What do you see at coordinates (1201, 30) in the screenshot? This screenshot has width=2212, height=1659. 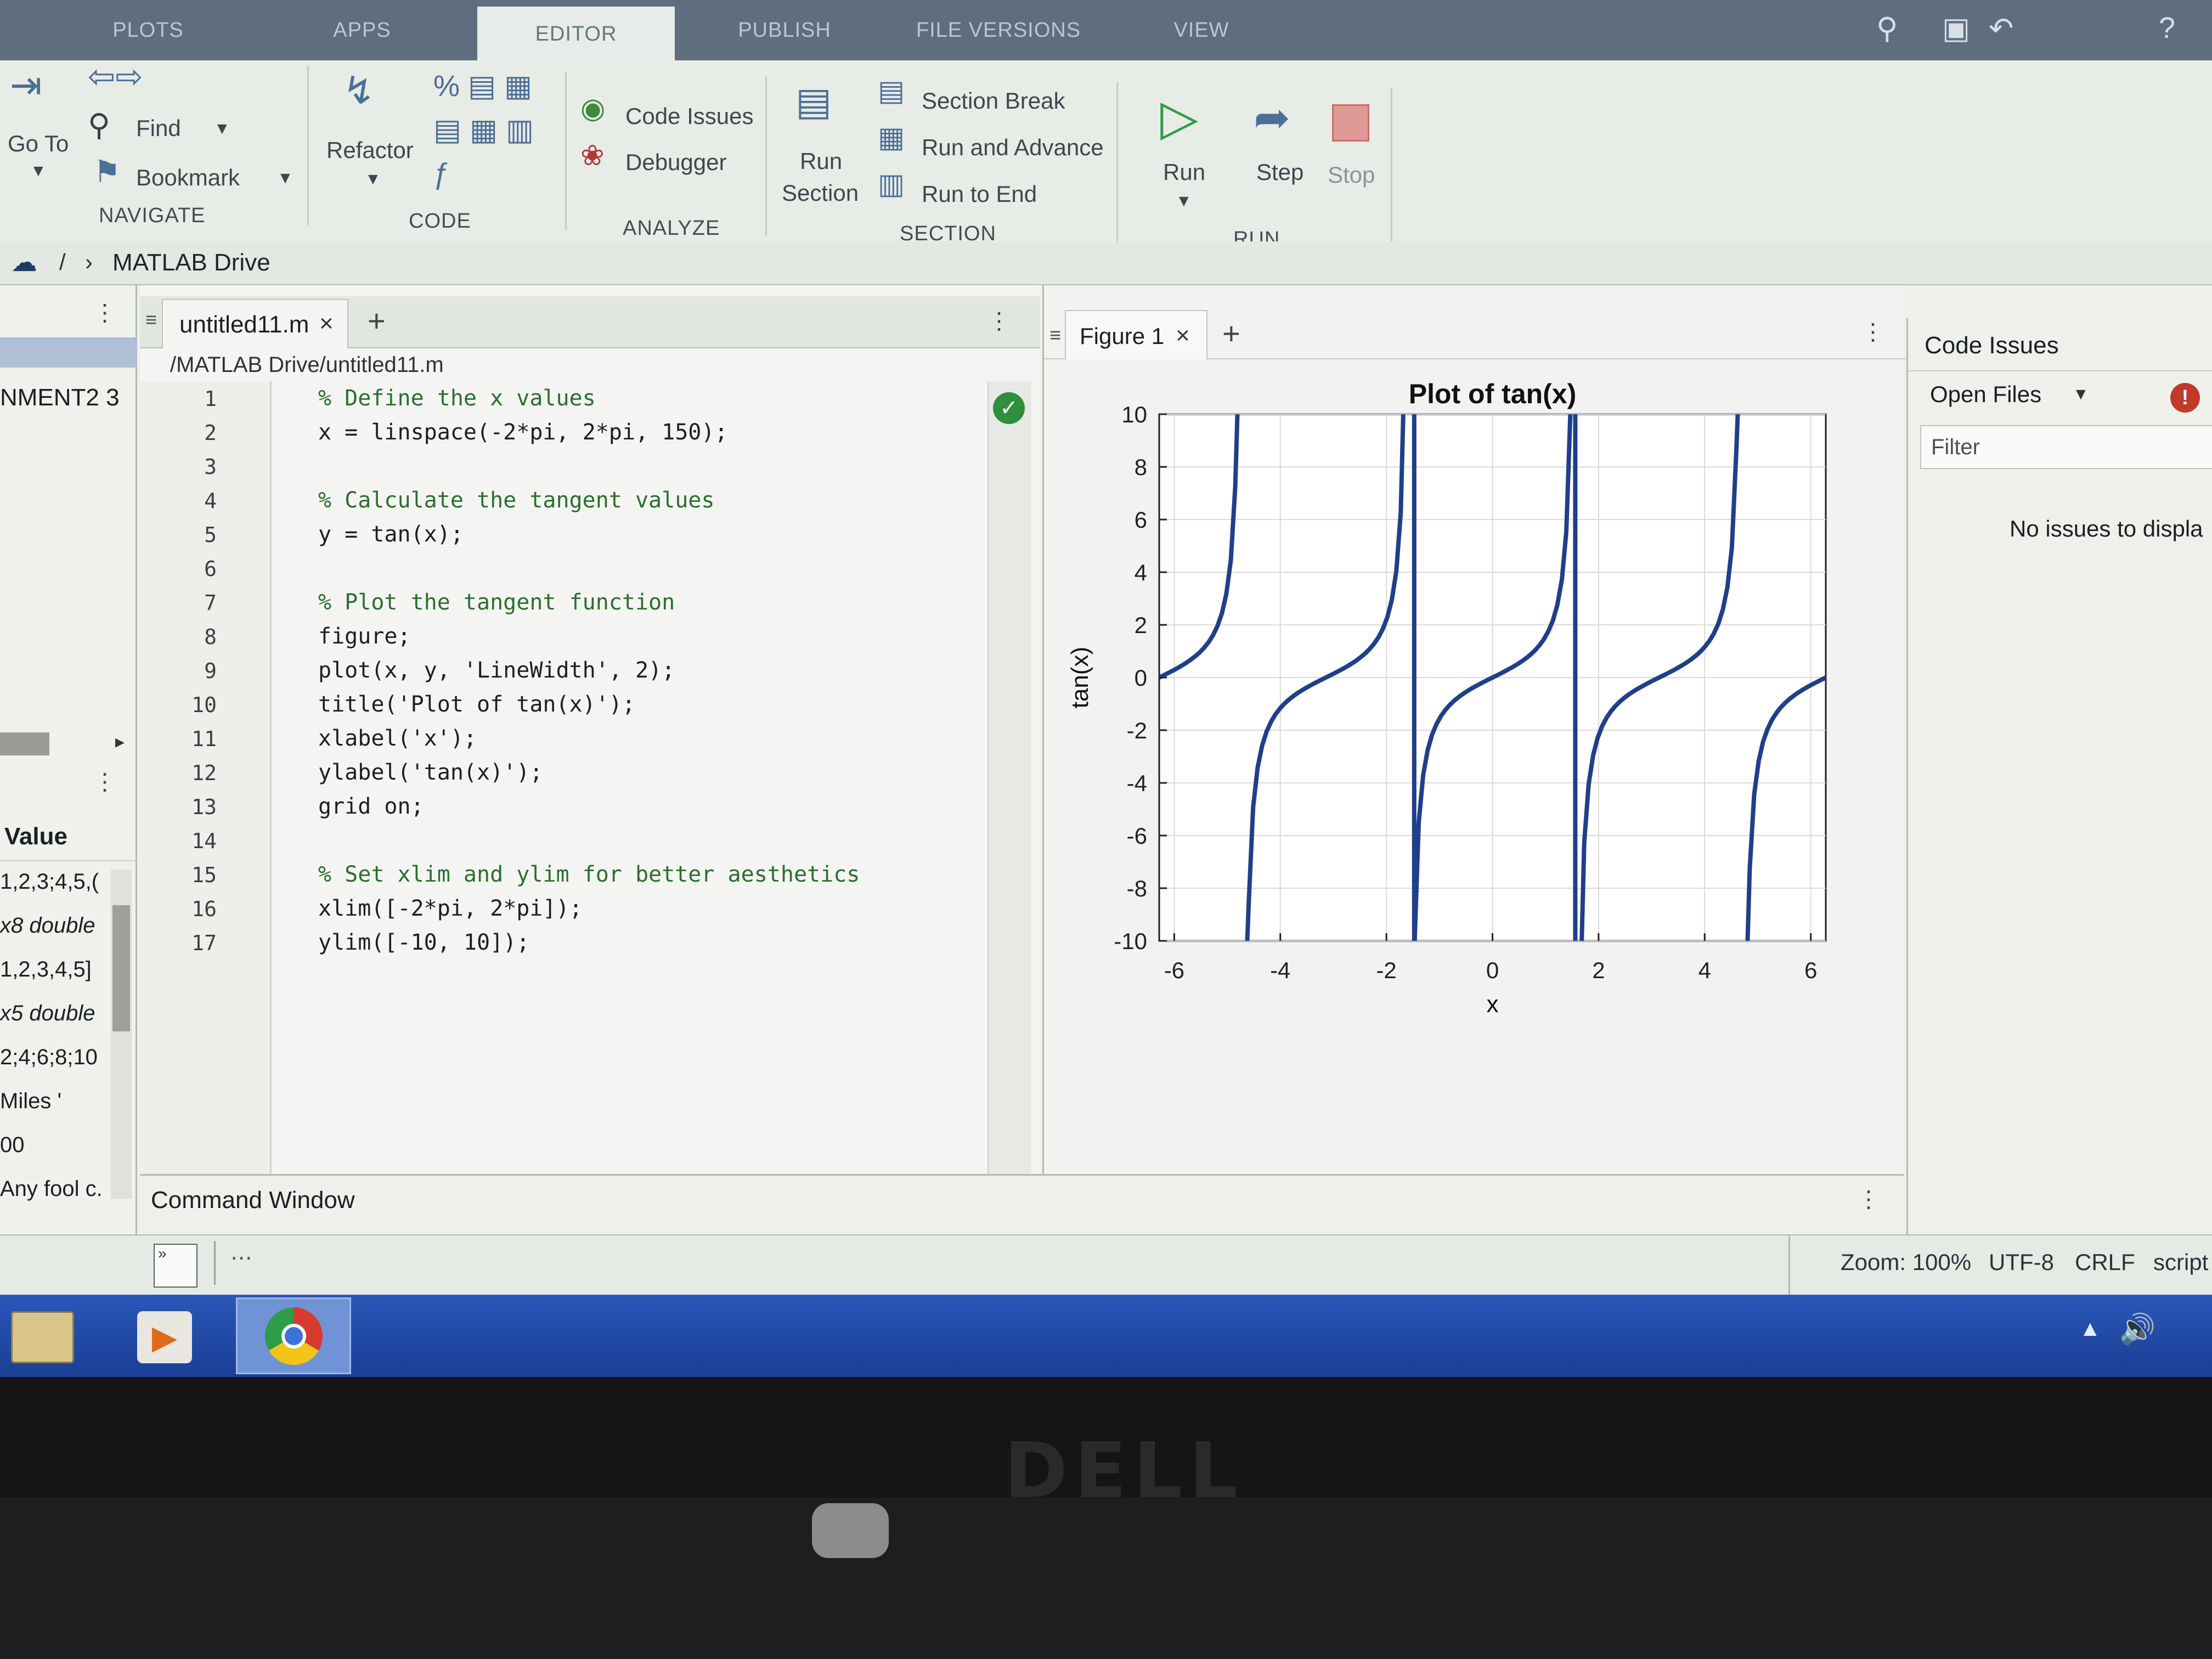 I see `tab-view: VIEW` at bounding box center [1201, 30].